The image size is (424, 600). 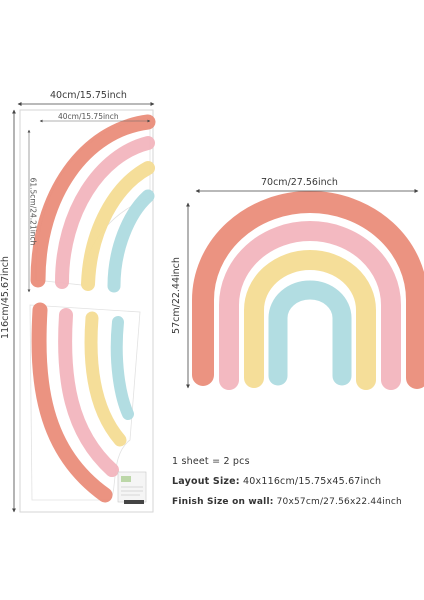 I want to click on sheets-text: 1 sheet = 2 pcs, so click(x=211, y=461).